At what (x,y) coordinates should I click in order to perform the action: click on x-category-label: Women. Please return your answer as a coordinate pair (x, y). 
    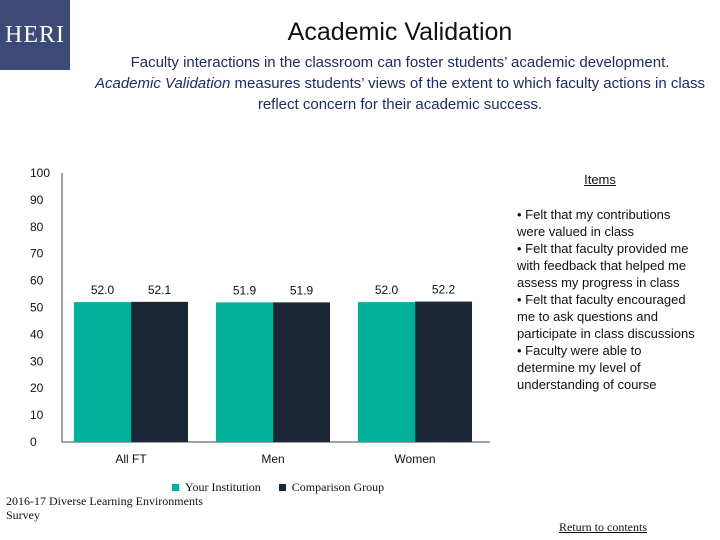
    Looking at the image, I should click on (414, 459).